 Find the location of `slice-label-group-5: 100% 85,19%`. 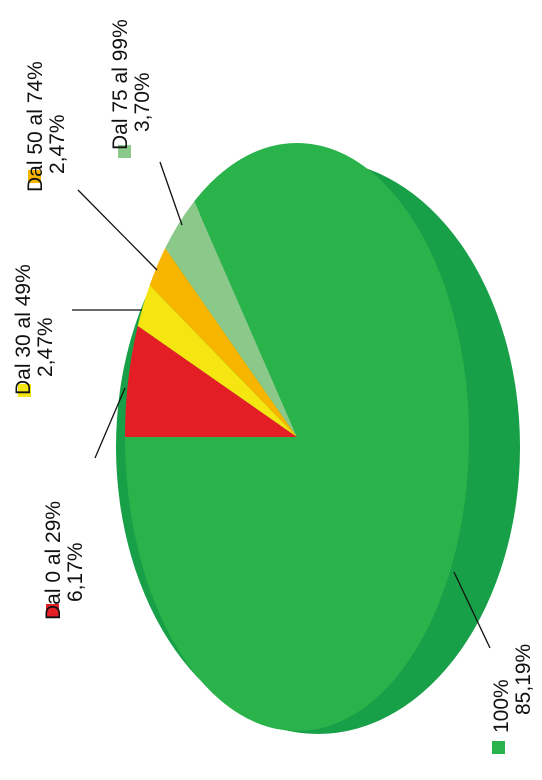

slice-label-group-5: 100% 85,19% is located at coordinates (512, 688).